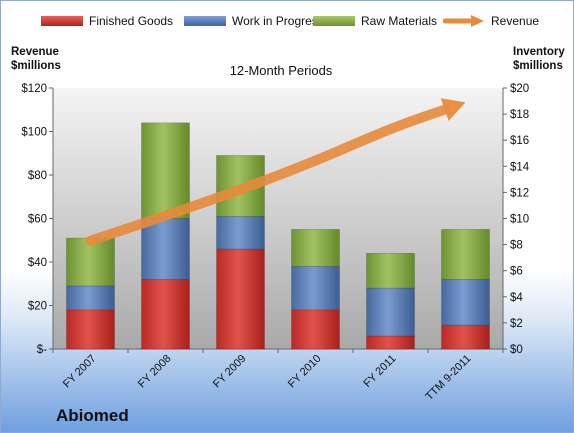  I want to click on right-tick-label: $18, so click(519, 115).